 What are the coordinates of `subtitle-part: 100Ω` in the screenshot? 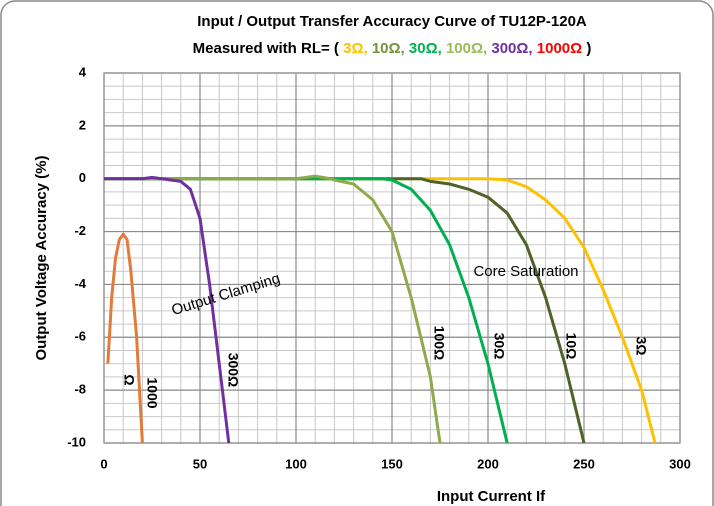 It's located at (464, 48).